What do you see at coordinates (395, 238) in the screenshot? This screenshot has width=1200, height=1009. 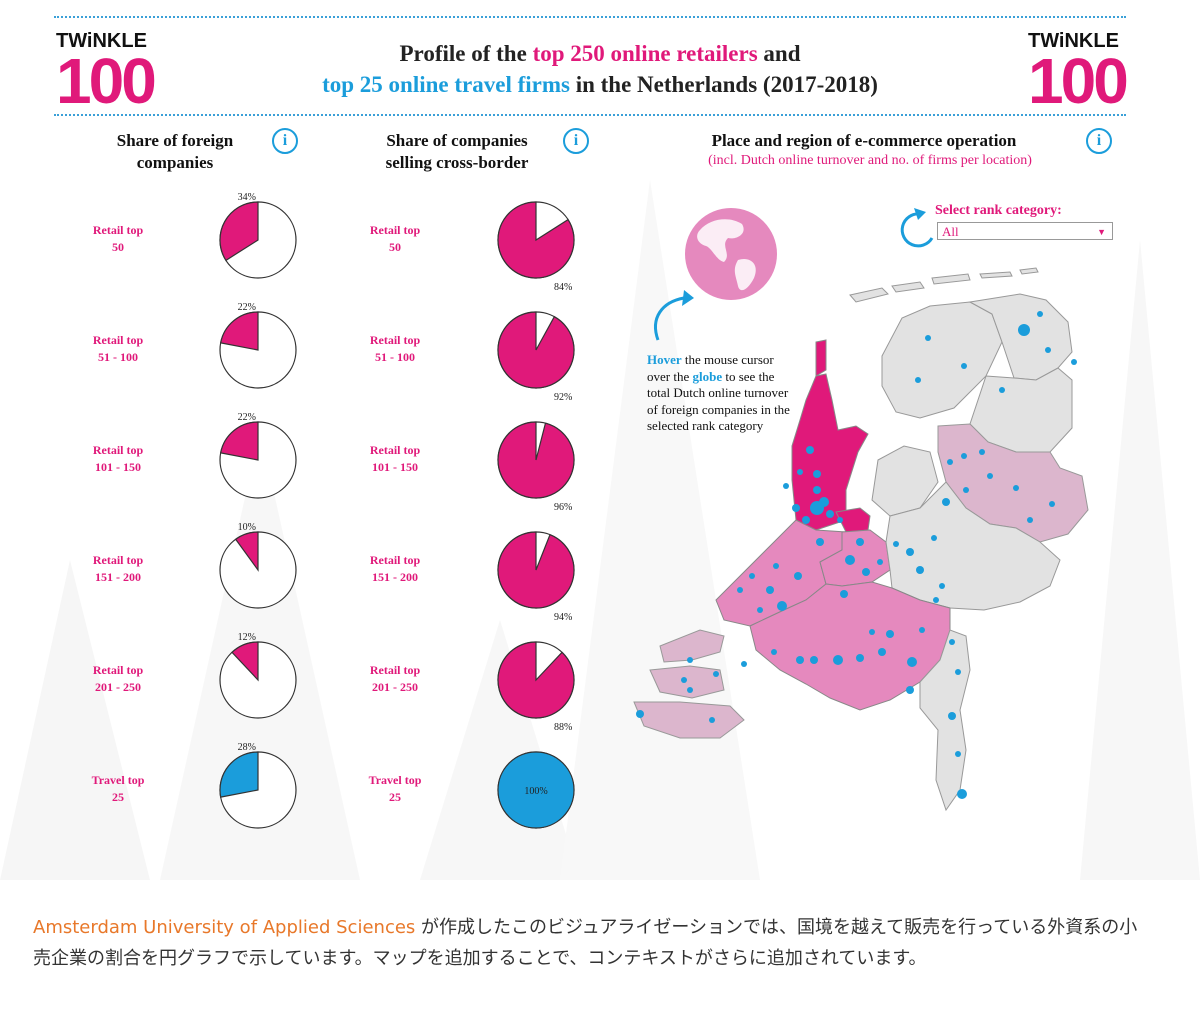 I see `row-label-crossborder: Retail top 50` at bounding box center [395, 238].